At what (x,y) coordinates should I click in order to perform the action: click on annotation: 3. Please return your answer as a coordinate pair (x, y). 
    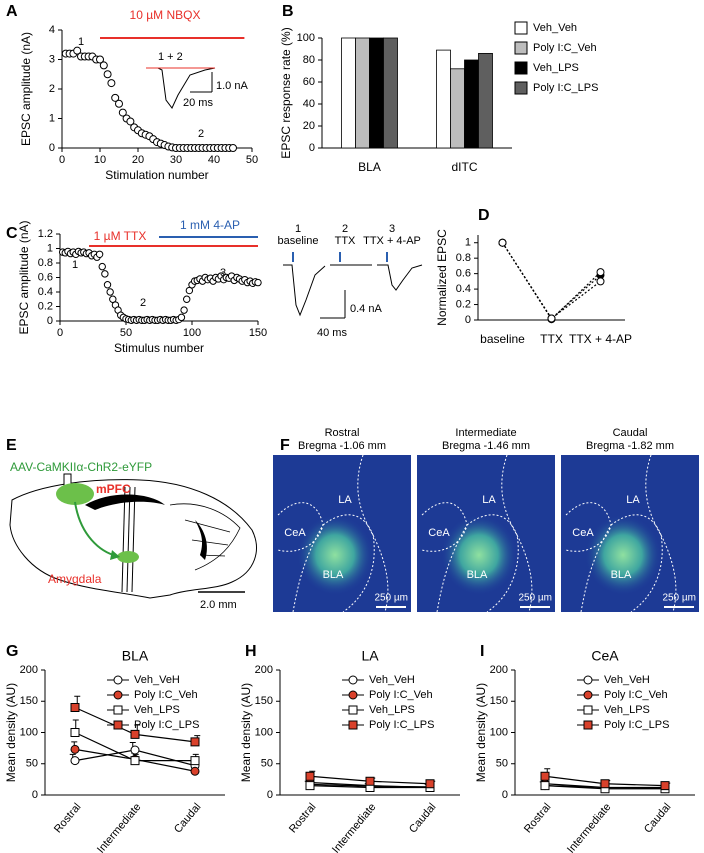
    Looking at the image, I should click on (223, 273).